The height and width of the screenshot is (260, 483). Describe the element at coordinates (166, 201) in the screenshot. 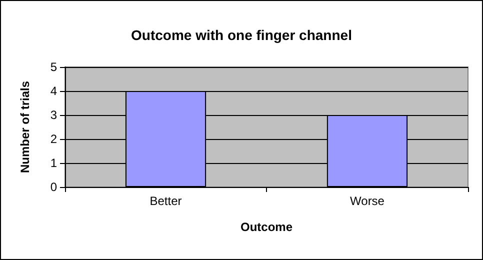

I see `x-tick-label: Better` at that location.